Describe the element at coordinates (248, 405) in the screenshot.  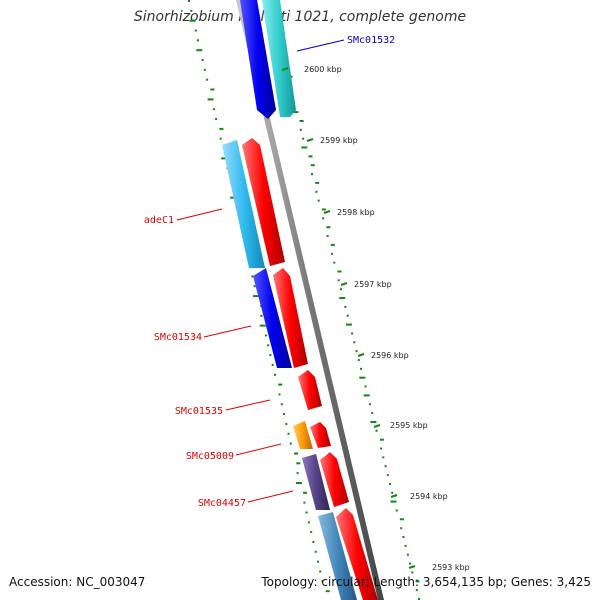
I see `leader-line-smc01535` at that location.